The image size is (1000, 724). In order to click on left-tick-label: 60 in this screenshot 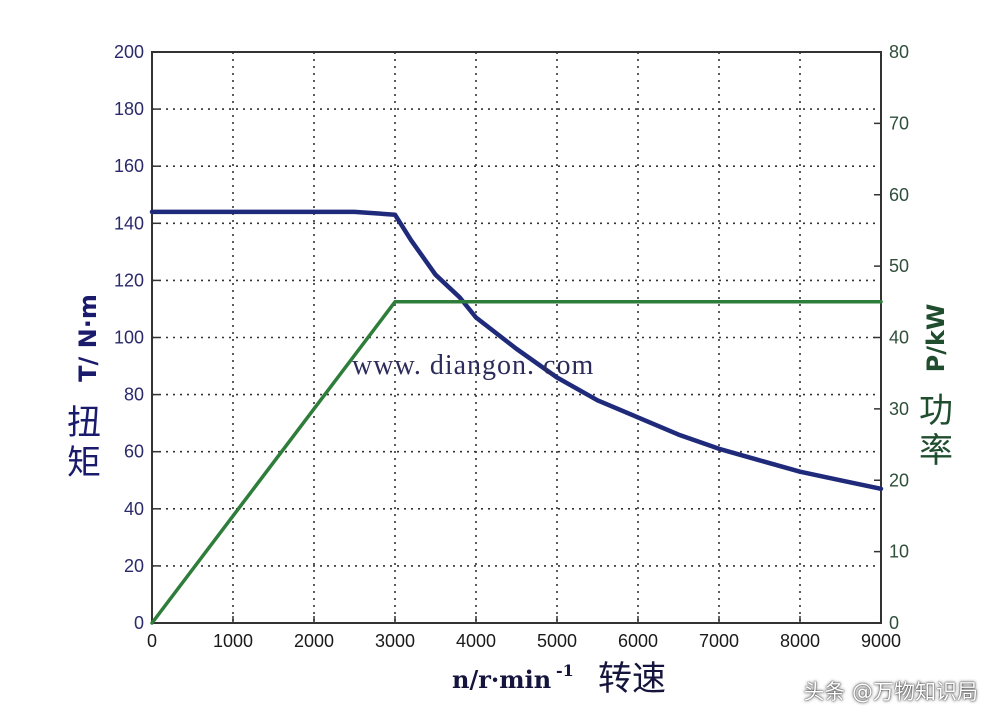, I will do `click(134, 452)`.